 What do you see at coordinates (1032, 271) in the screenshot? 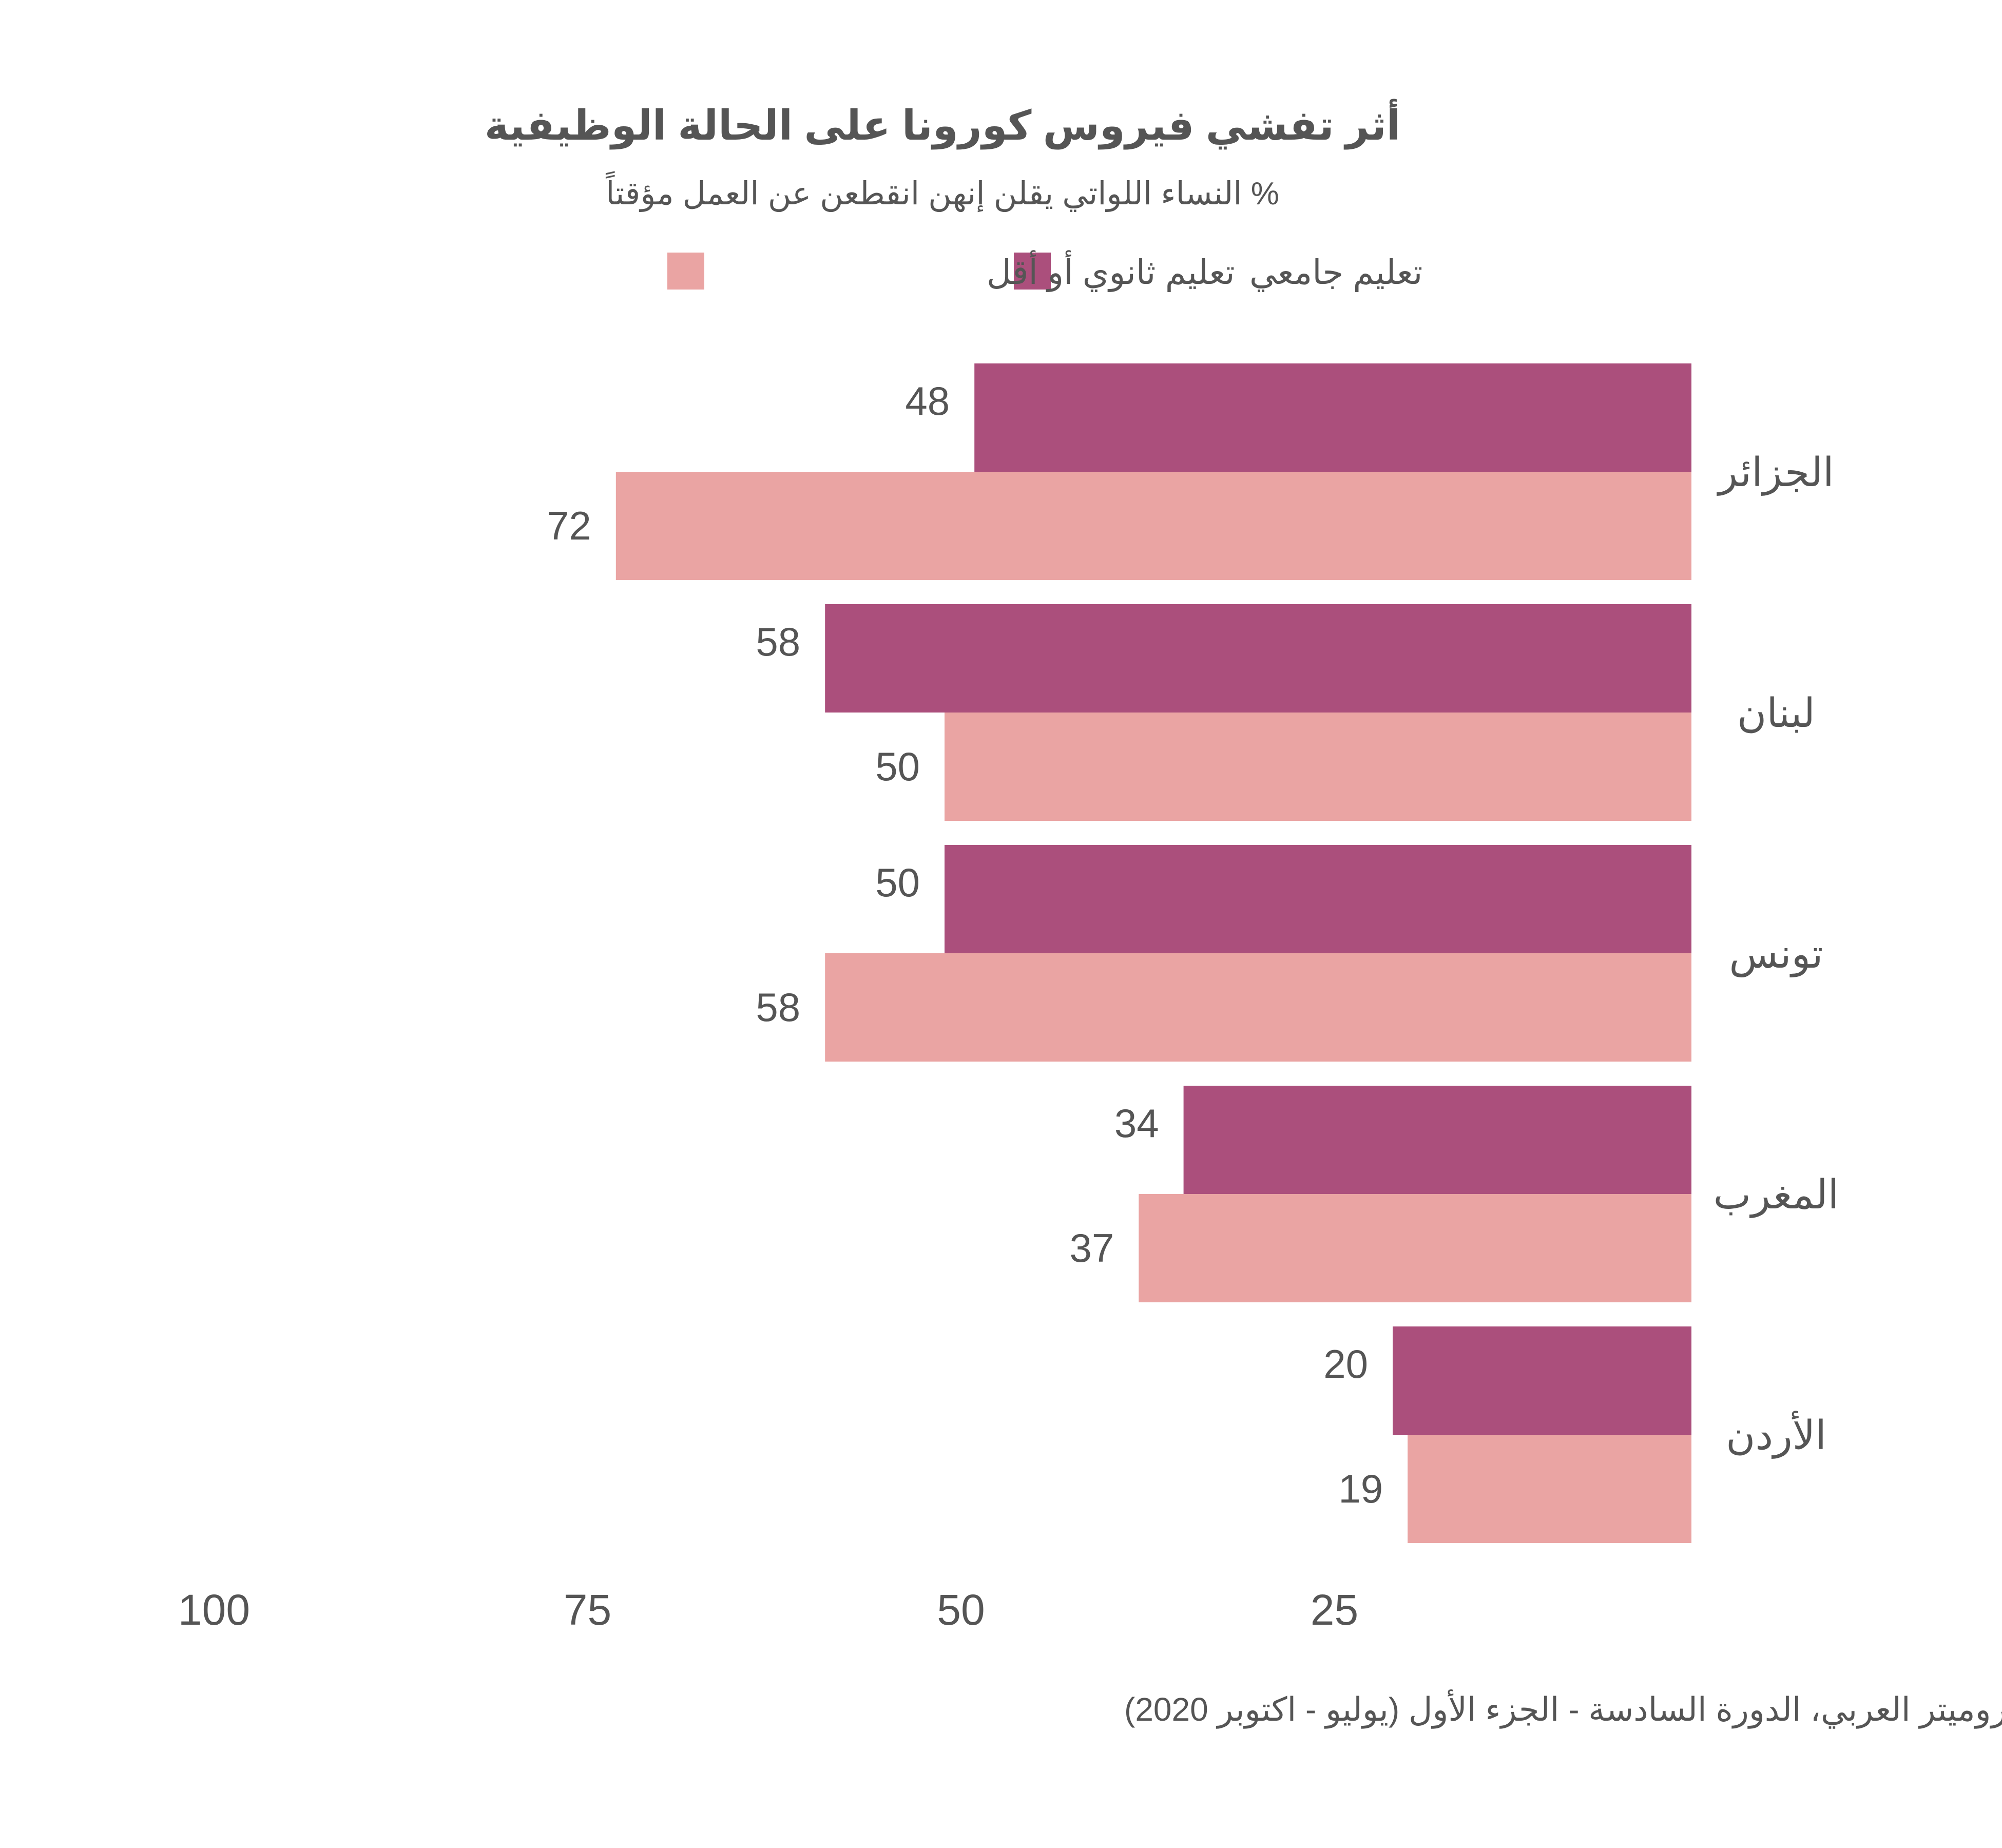
I see `legend-swatch-university` at bounding box center [1032, 271].